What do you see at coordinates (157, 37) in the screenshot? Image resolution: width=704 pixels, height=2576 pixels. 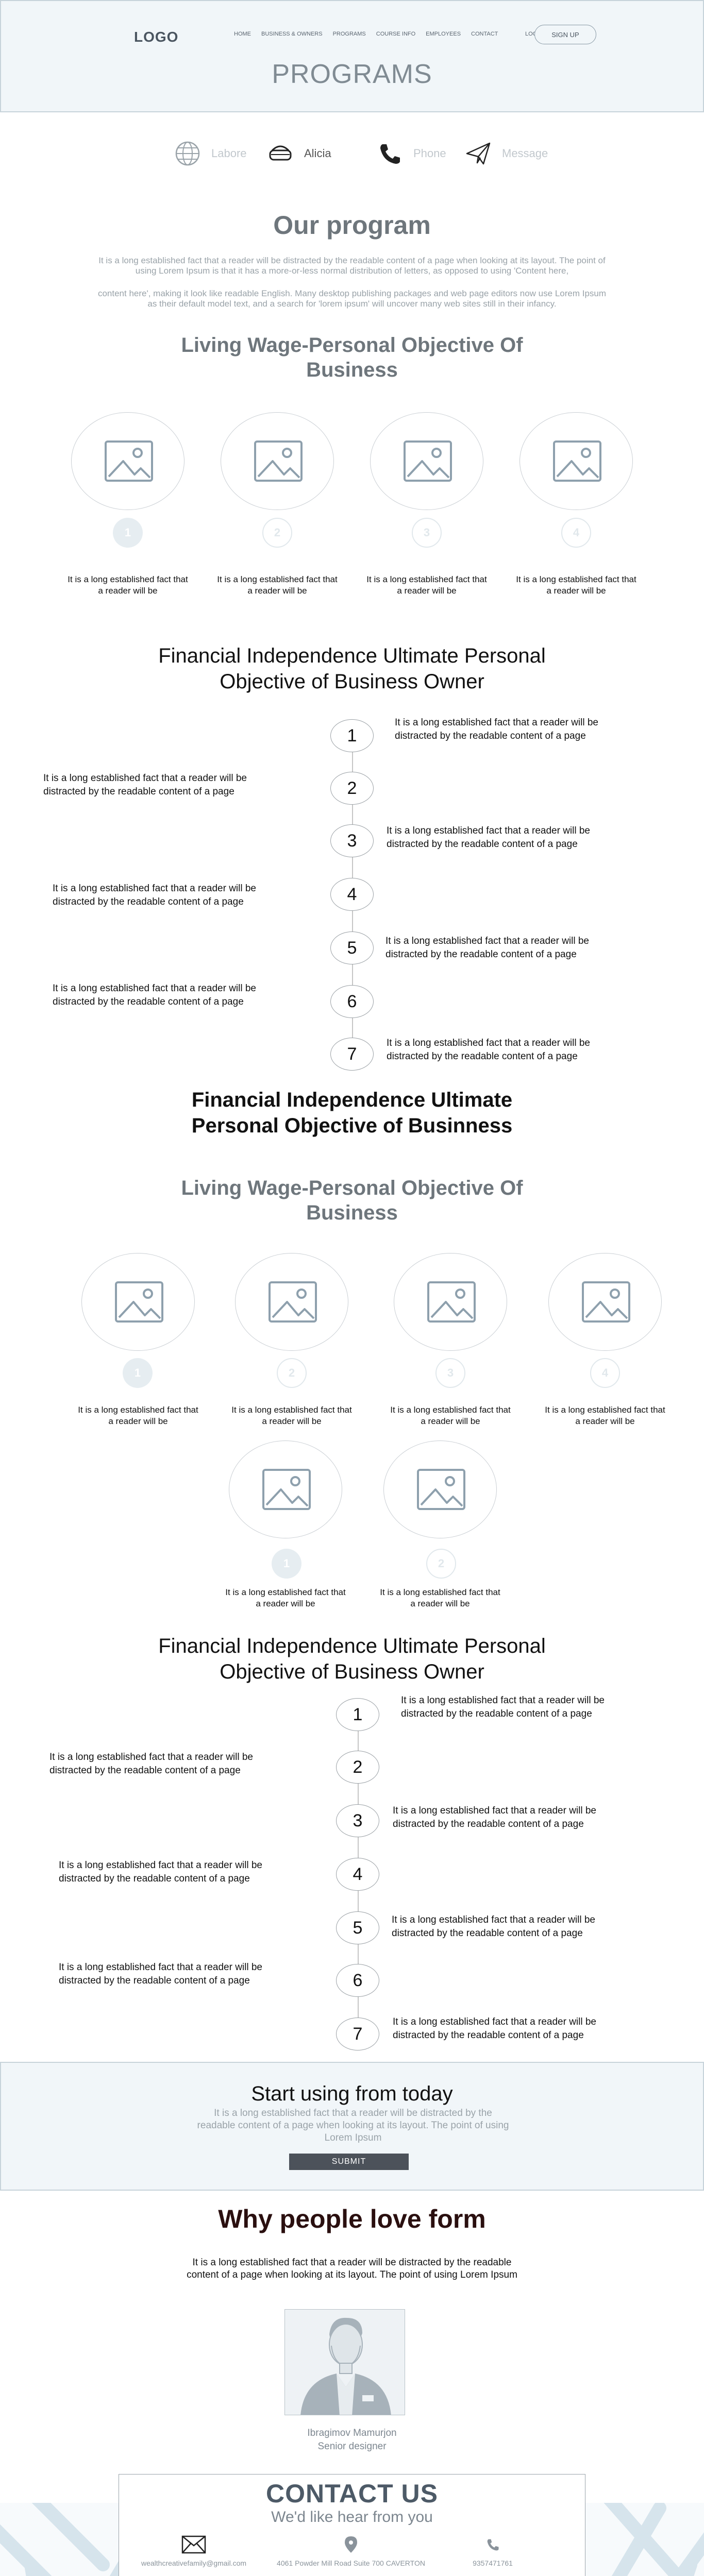 I see `logo: LOGO` at bounding box center [157, 37].